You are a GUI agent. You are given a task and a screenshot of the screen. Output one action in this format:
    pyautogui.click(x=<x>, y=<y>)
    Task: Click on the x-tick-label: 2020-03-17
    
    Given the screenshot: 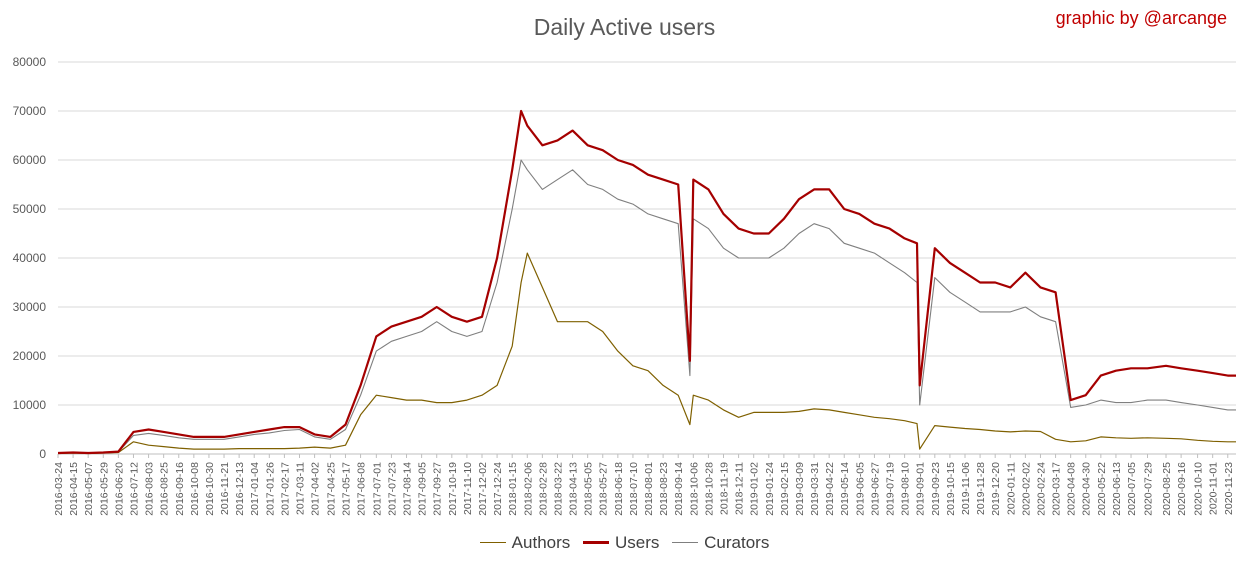 What is the action you would take?
    pyautogui.click(x=1057, y=489)
    